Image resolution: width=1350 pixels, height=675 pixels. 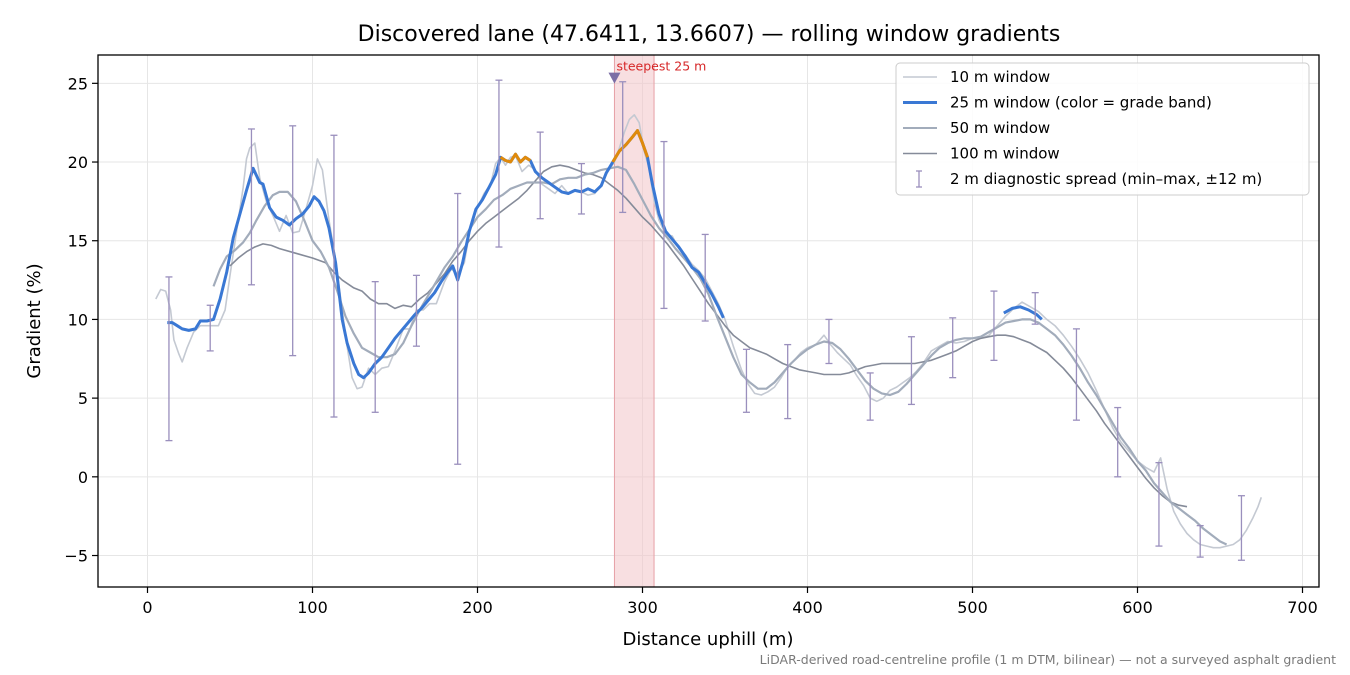 I want to click on legend-item-w10: 10 m window, so click(x=976, y=77).